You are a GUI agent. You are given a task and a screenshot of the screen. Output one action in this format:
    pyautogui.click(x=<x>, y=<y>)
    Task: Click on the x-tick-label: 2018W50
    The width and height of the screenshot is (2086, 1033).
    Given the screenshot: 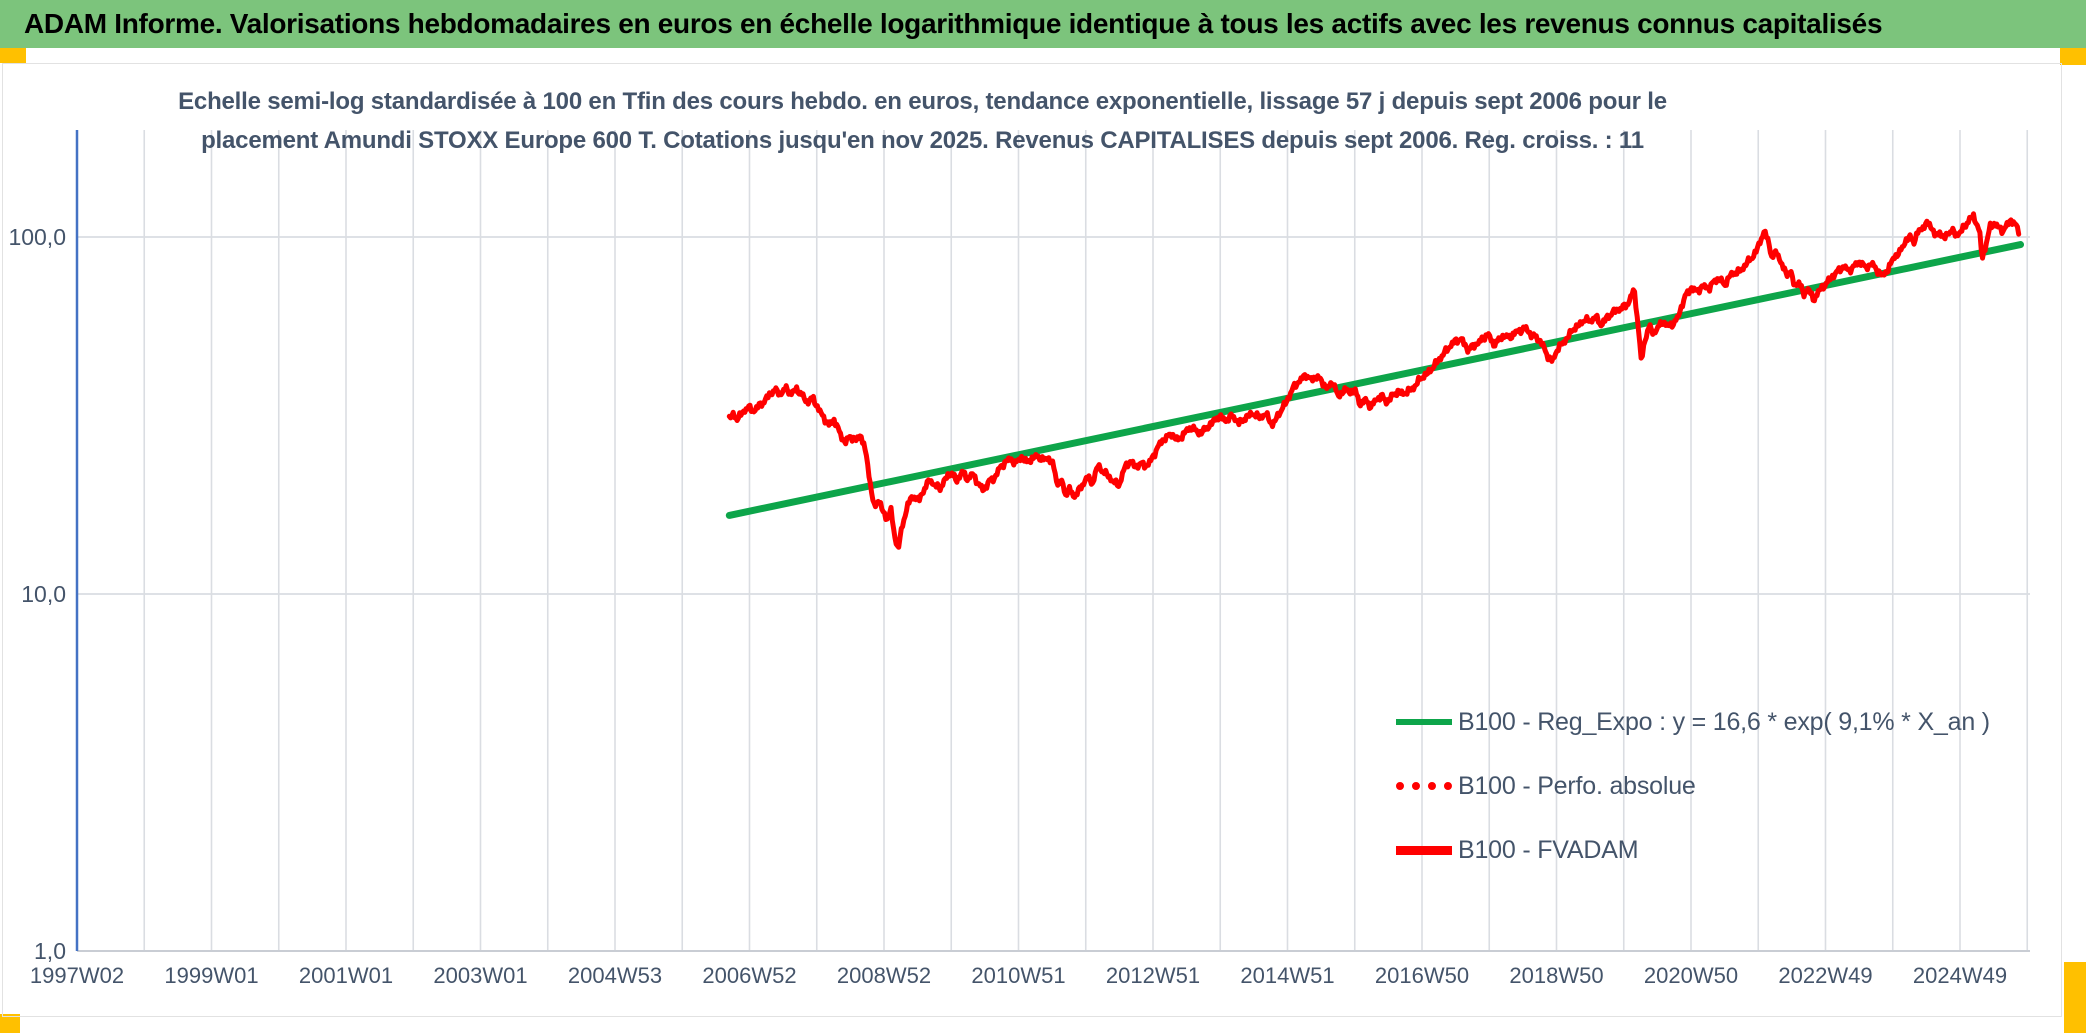 What is the action you would take?
    pyautogui.click(x=1556, y=975)
    